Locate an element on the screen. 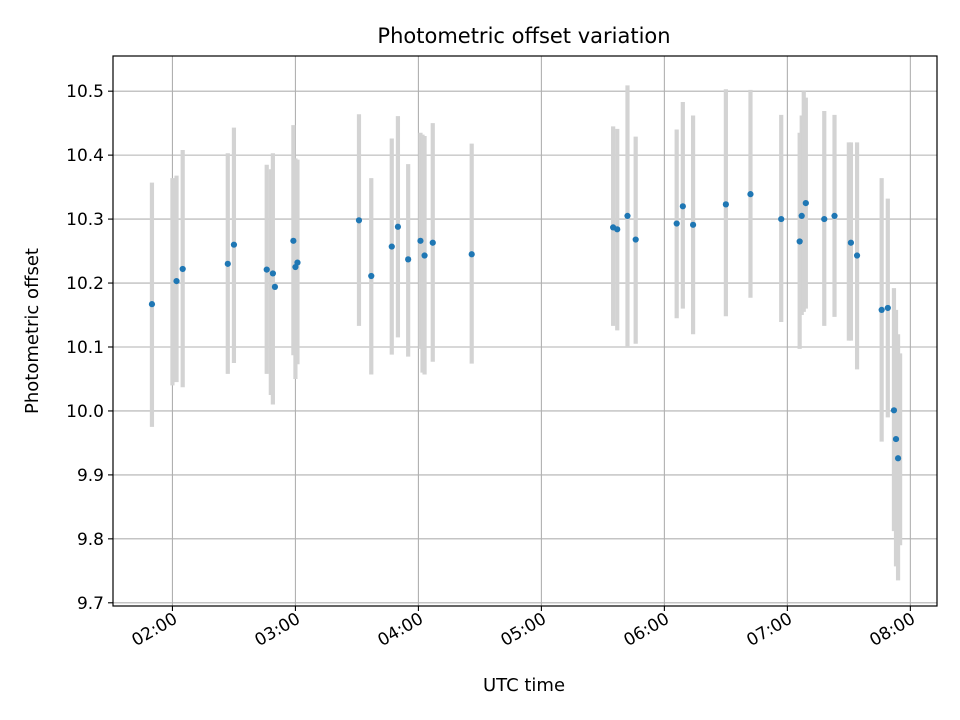  x-axis-title: UTC time is located at coordinates (524, 685).